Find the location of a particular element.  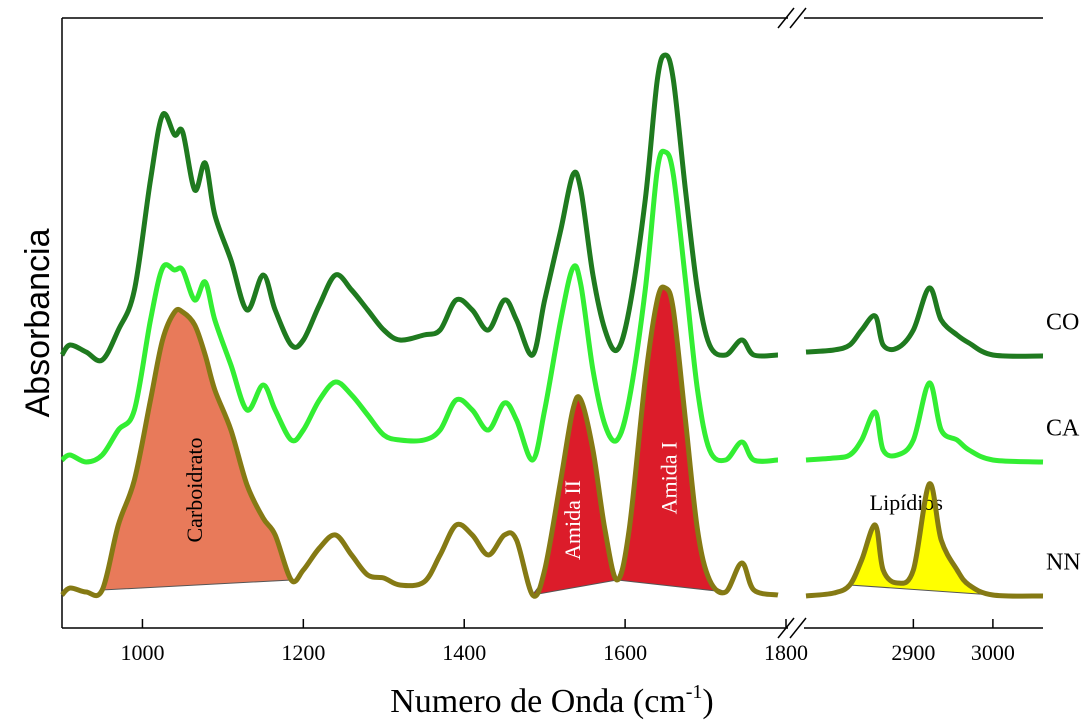

series-label: NN is located at coordinates (1063, 563).